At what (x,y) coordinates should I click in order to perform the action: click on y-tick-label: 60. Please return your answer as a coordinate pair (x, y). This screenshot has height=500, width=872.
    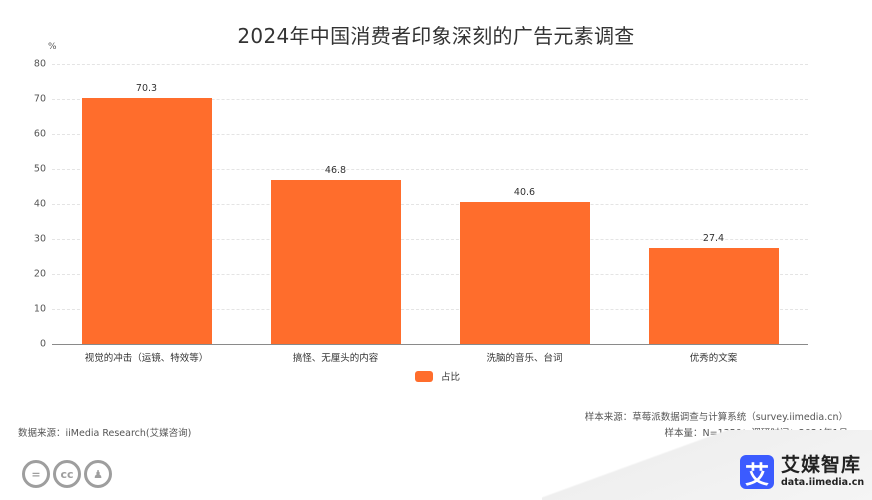
    Looking at the image, I should click on (39, 134).